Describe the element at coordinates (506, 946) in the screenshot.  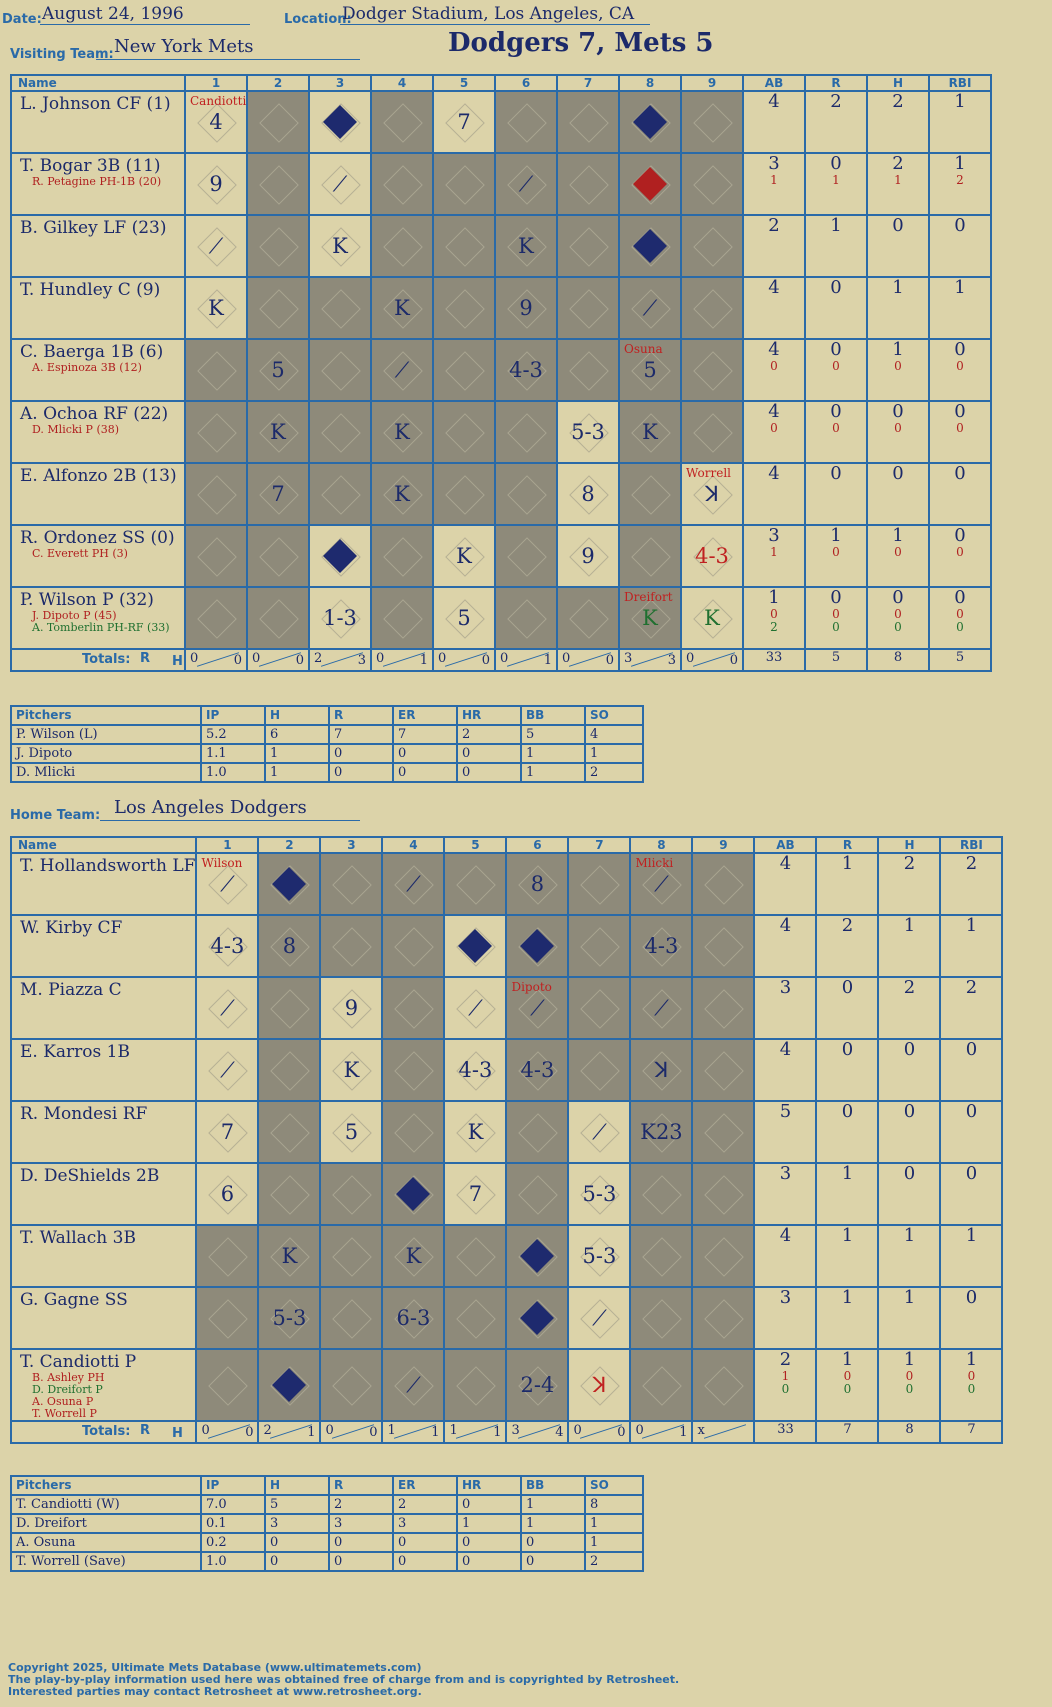
I see `player-row: W. Kirby CF 4-3 8 4-3 4 2 1 1` at that location.